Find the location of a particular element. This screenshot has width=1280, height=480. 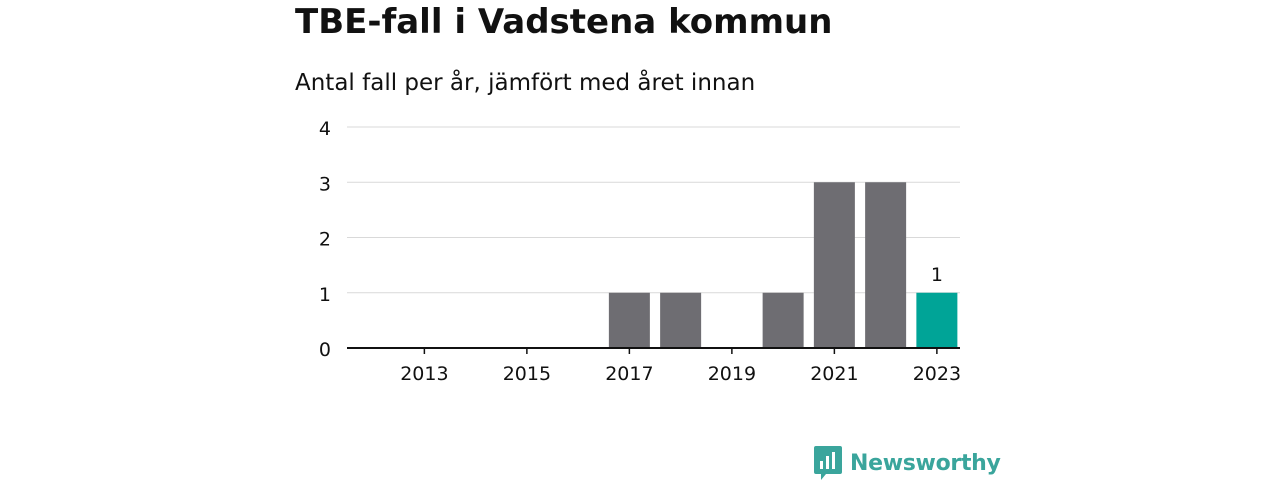

chart-title: TBE-fall i Vadstena kommun is located at coordinates (564, 22).